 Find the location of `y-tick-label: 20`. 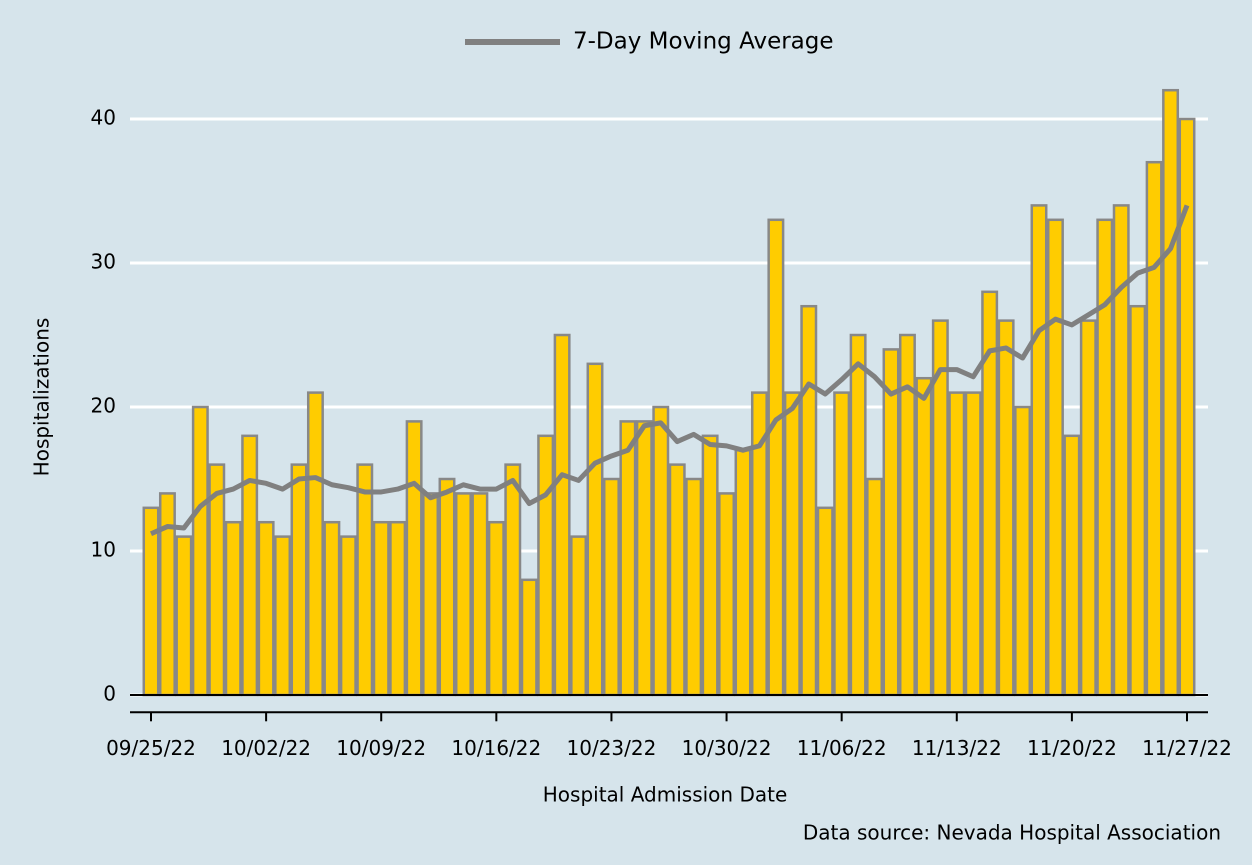

y-tick-label: 20 is located at coordinates (103, 406).